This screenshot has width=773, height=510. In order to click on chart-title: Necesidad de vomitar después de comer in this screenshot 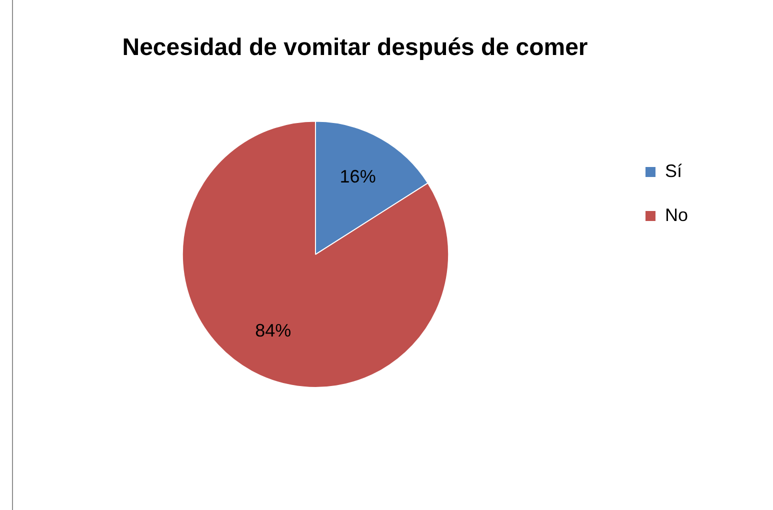, I will do `click(355, 48)`.